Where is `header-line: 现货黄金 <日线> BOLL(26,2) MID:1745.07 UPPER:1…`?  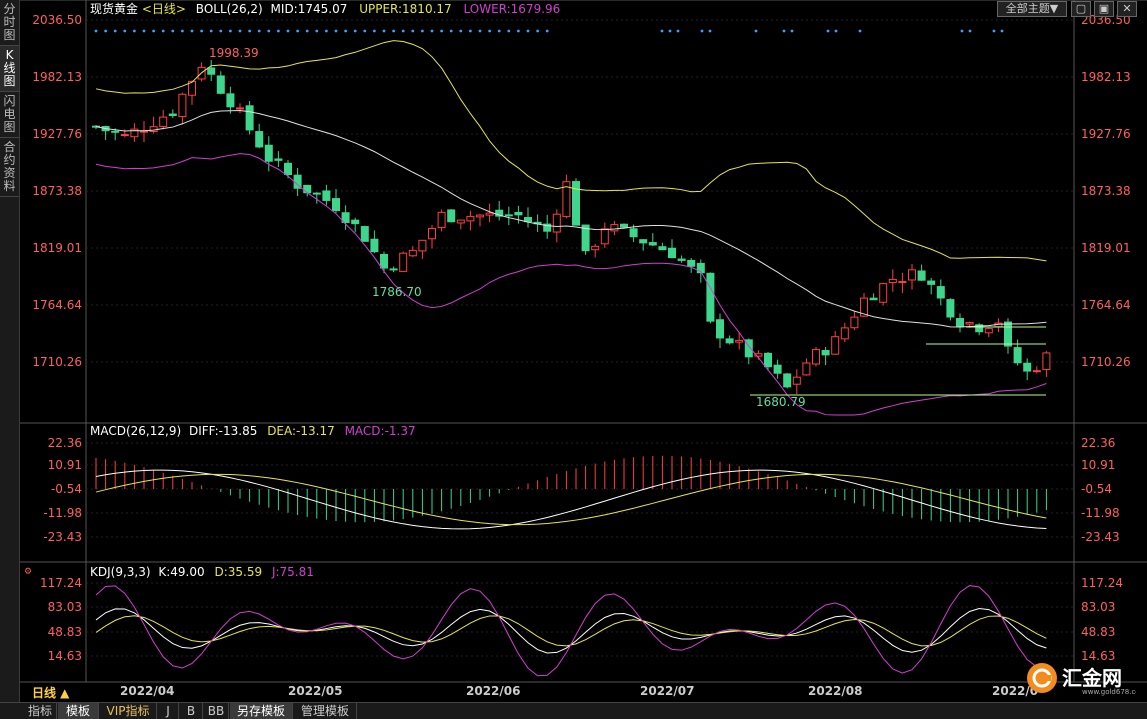 header-line: 现货黄金 <日线> BOLL(26,2) MID:1745.07 UPPER:1… is located at coordinates (325, 8).